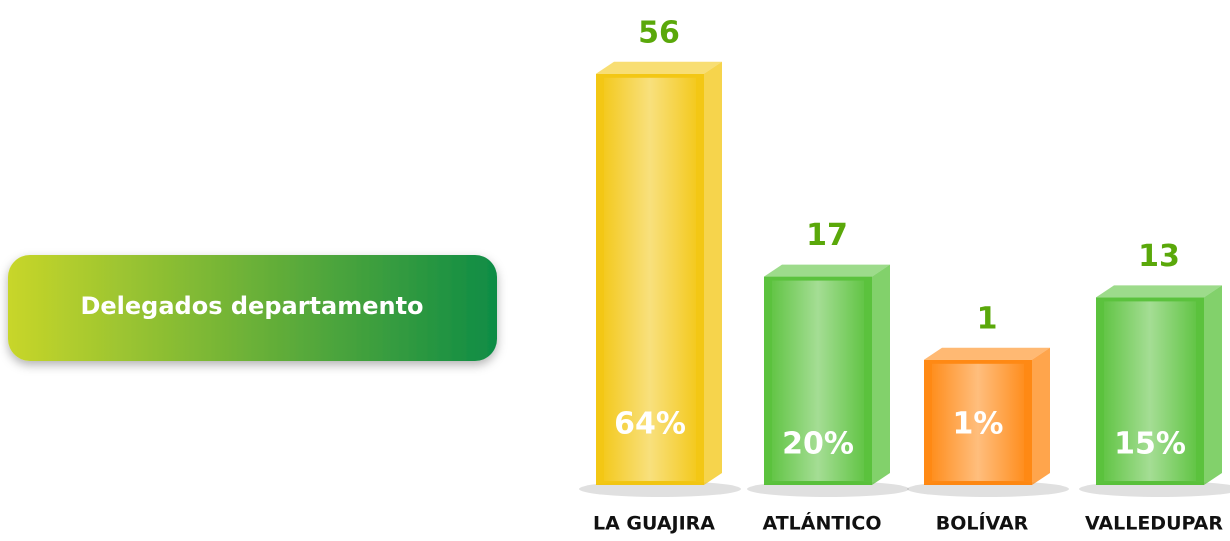 The height and width of the screenshot is (541, 1230). I want to click on x-tick-label: LA GUAJIRA, so click(654, 524).